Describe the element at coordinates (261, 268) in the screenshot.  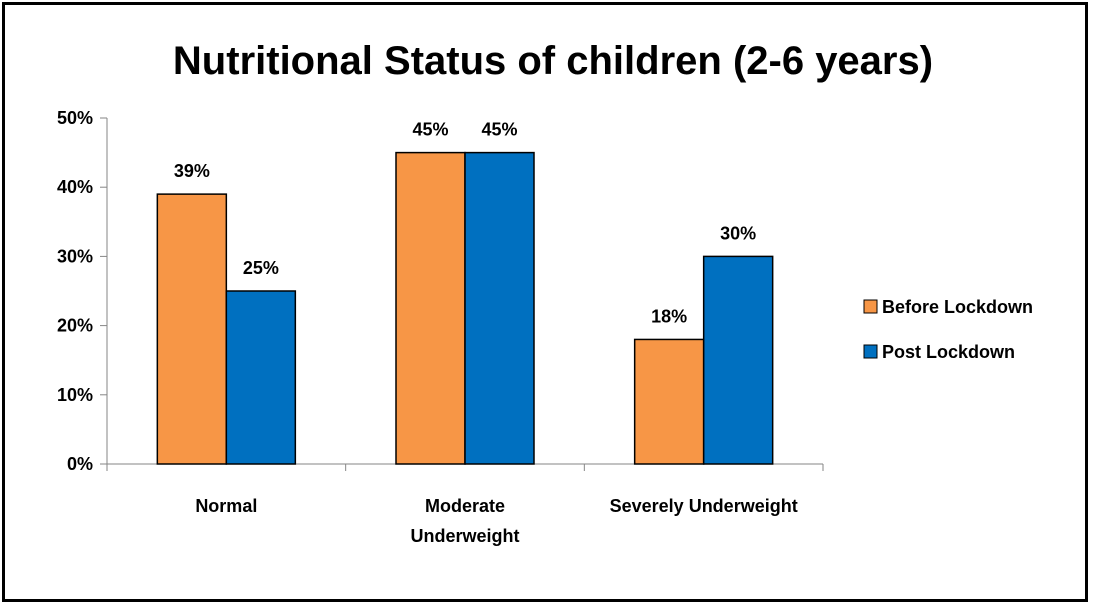
I see `data-label: 25%` at that location.